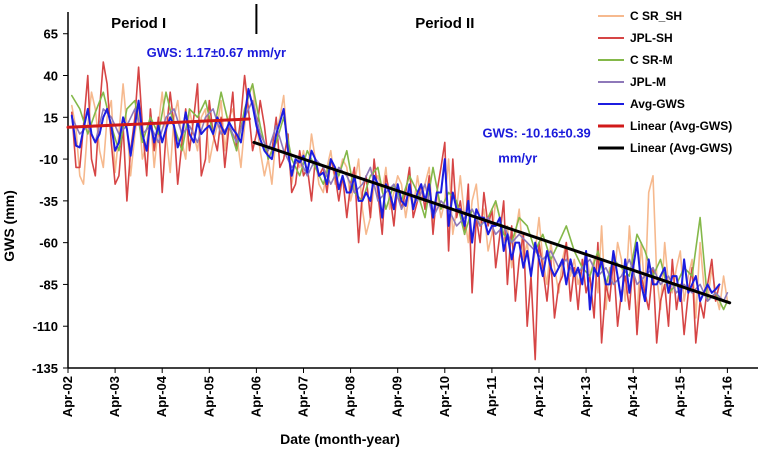  Describe the element at coordinates (444, 23) in the screenshot. I see `period-label: Period II` at that location.